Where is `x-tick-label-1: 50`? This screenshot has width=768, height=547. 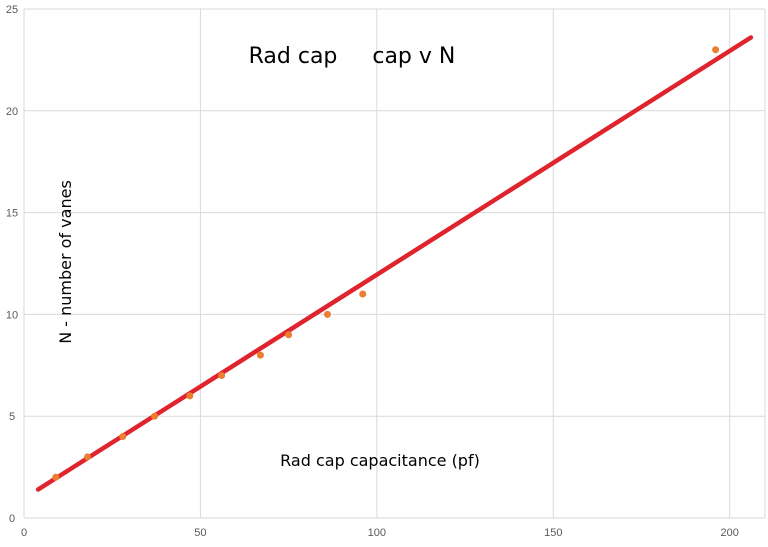 x-tick-label-1: 50 is located at coordinates (200, 533).